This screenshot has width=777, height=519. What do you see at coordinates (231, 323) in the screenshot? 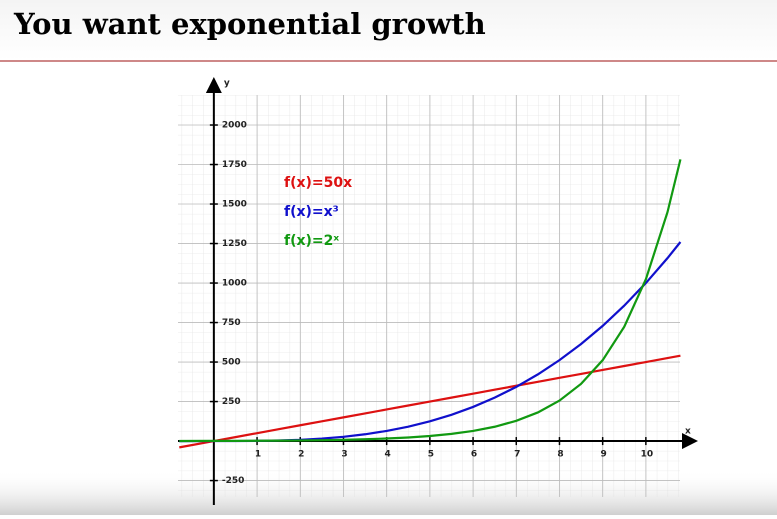
I see `y-tick-label: 750` at bounding box center [231, 323].